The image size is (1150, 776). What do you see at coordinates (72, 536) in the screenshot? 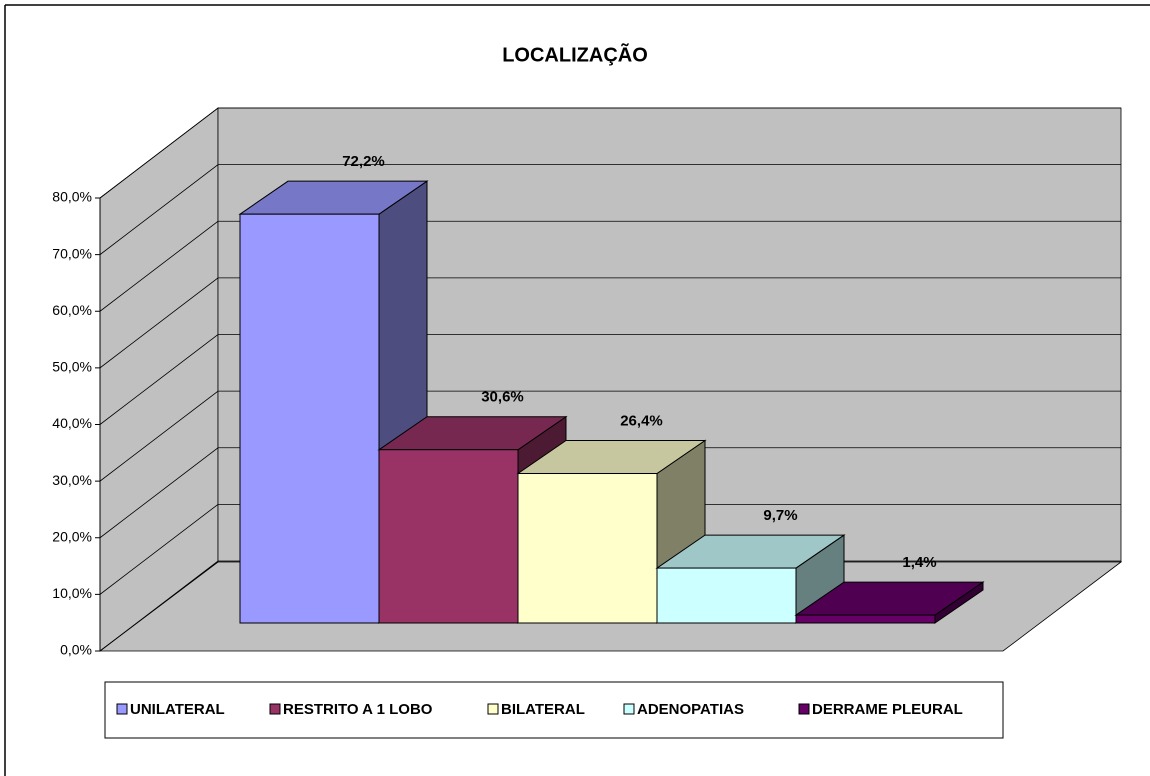
I see `y-tick-label: 20,0%` at bounding box center [72, 536].